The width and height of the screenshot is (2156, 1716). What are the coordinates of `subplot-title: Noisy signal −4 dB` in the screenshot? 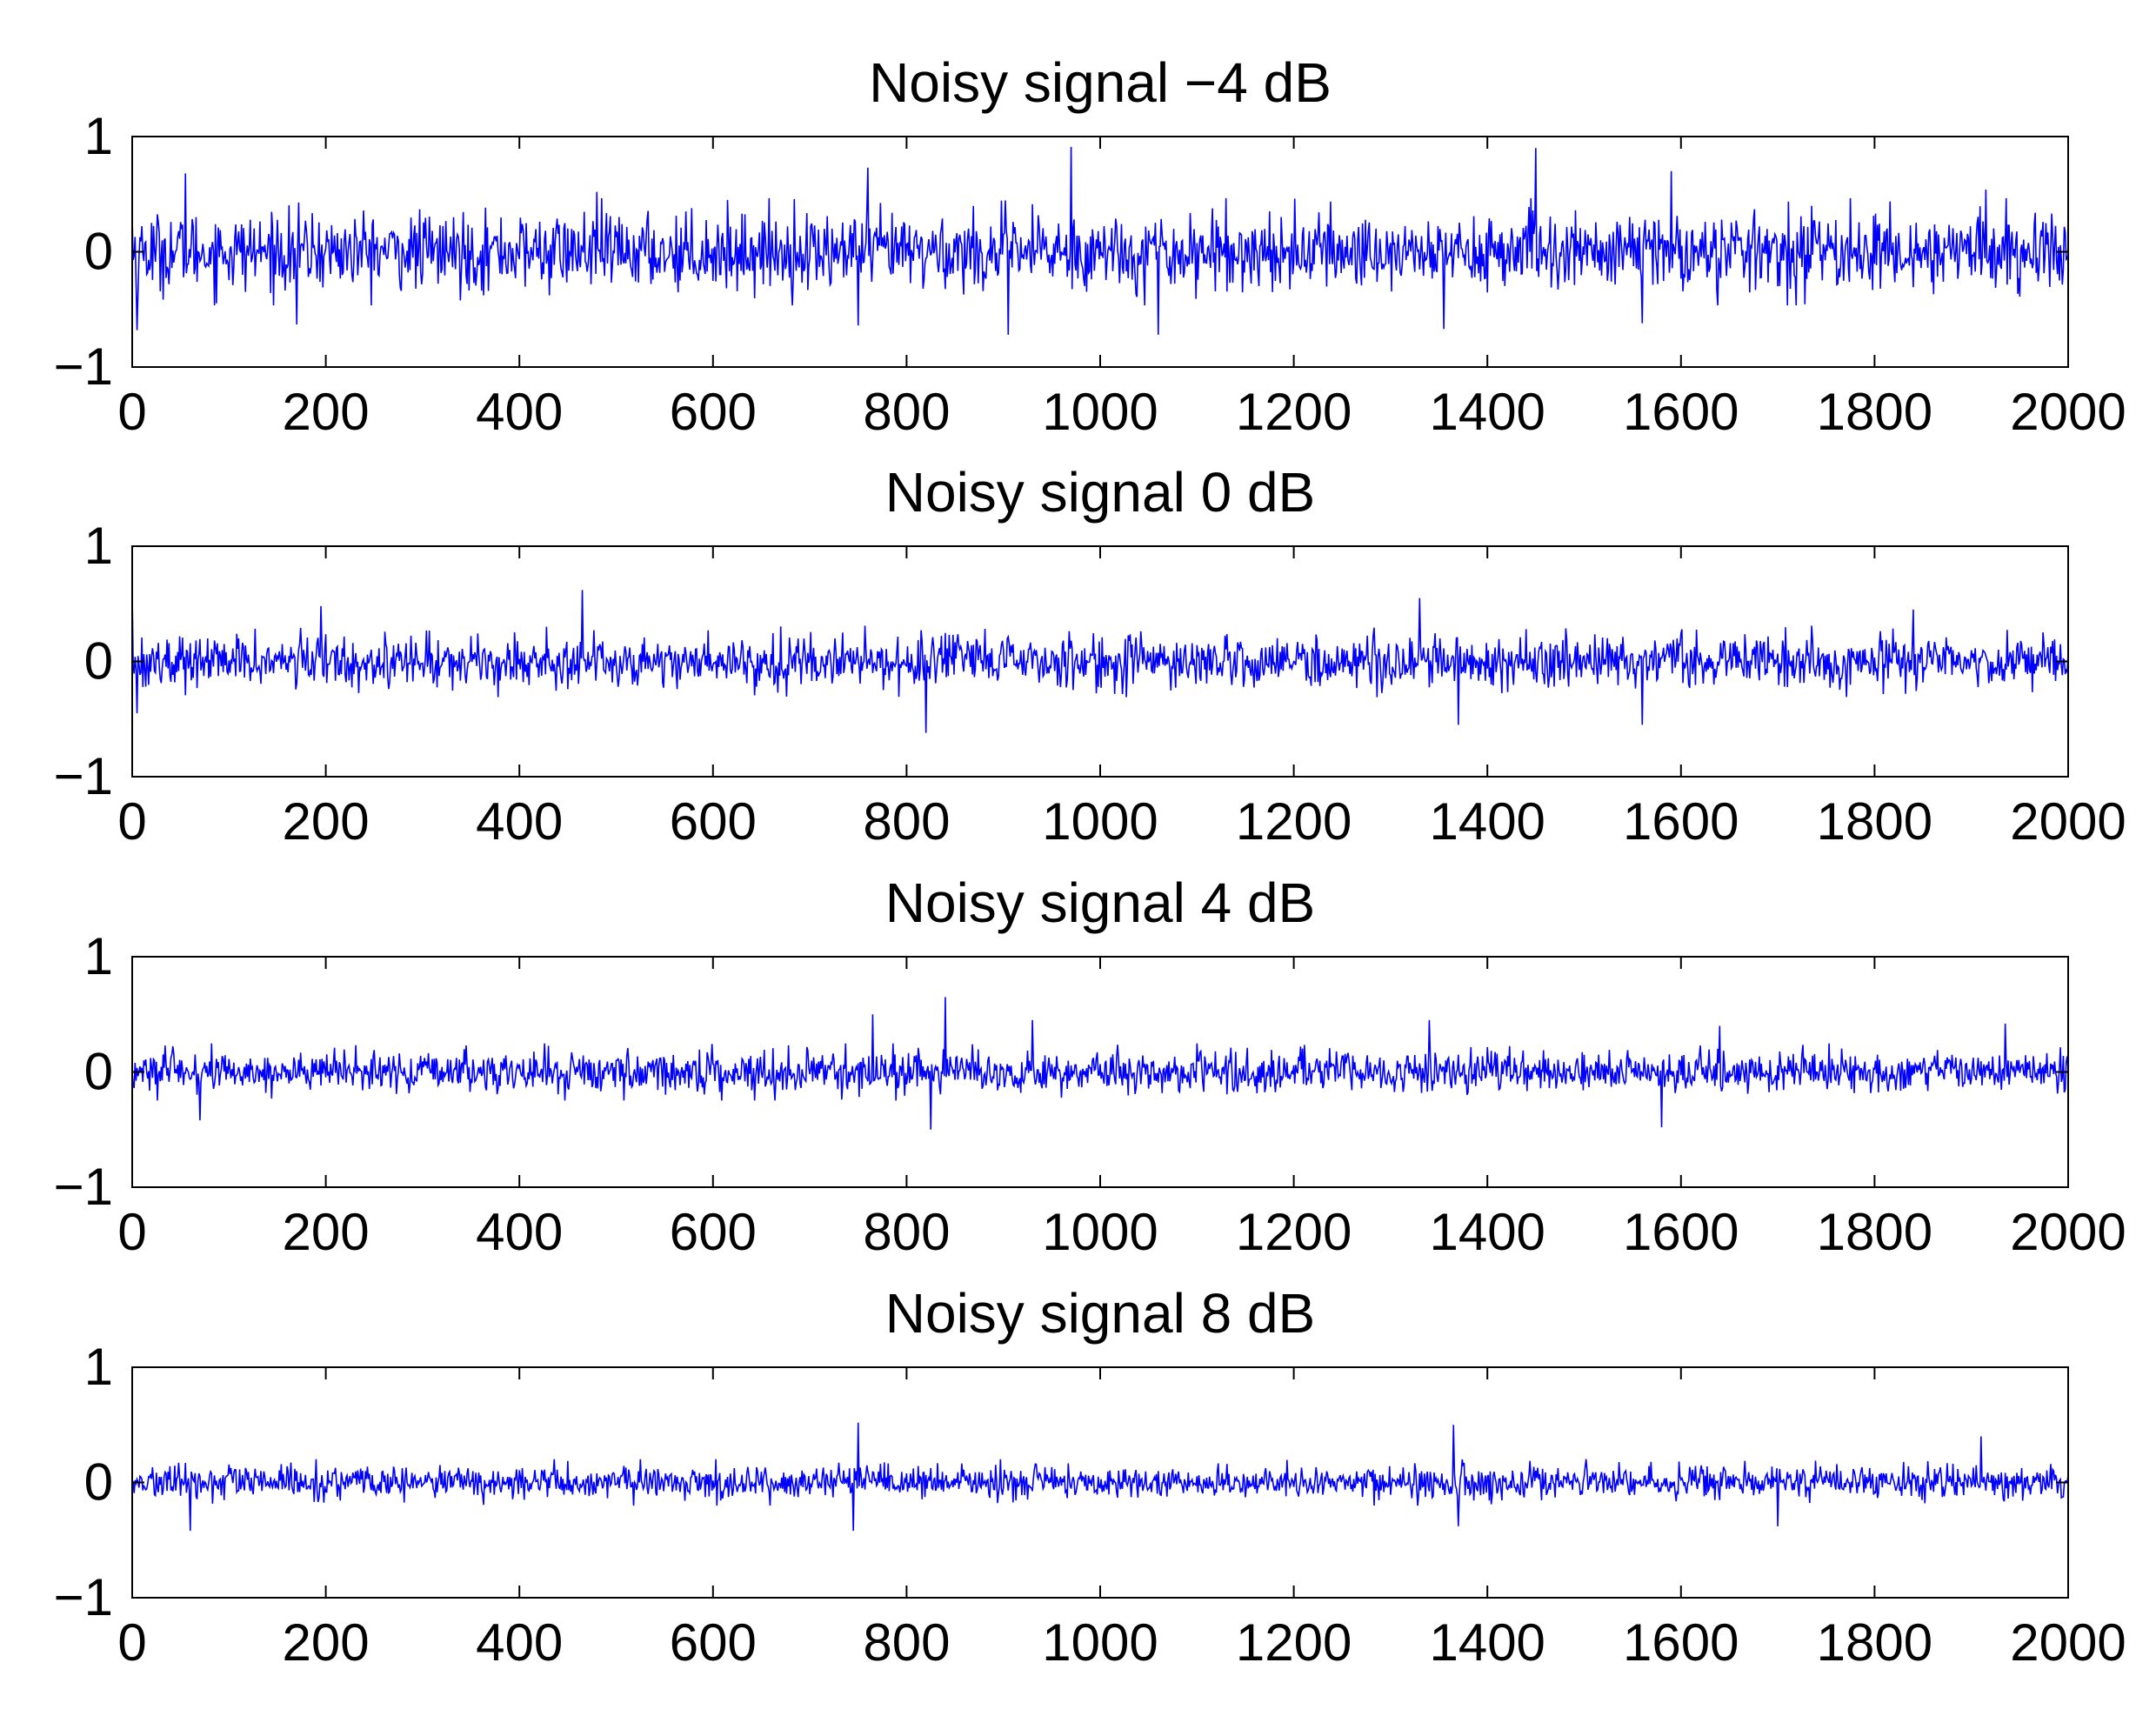 It's located at (1100, 82).